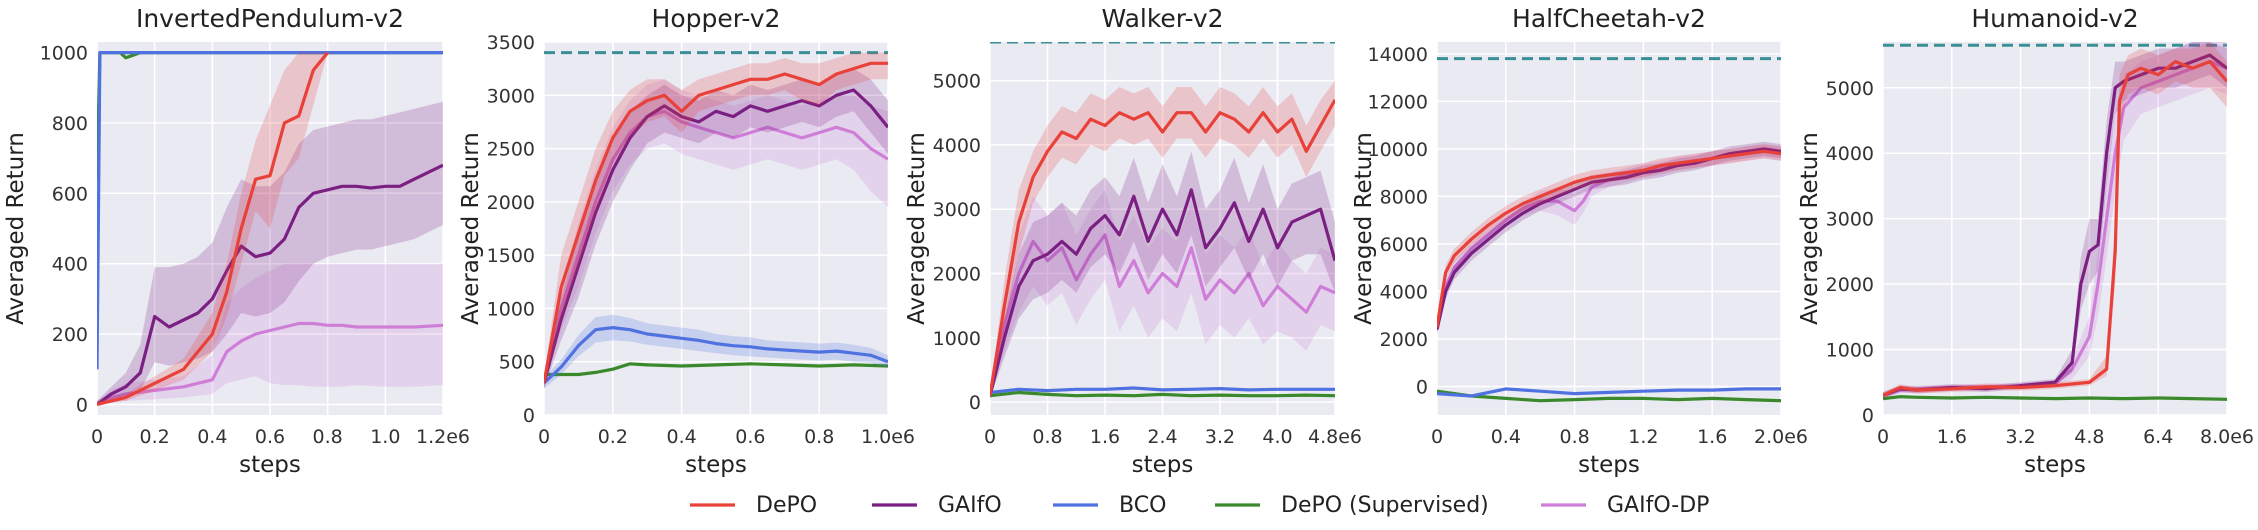  Describe the element at coordinates (1162, 18) in the screenshot. I see `panel-title: Walker-v2` at that location.